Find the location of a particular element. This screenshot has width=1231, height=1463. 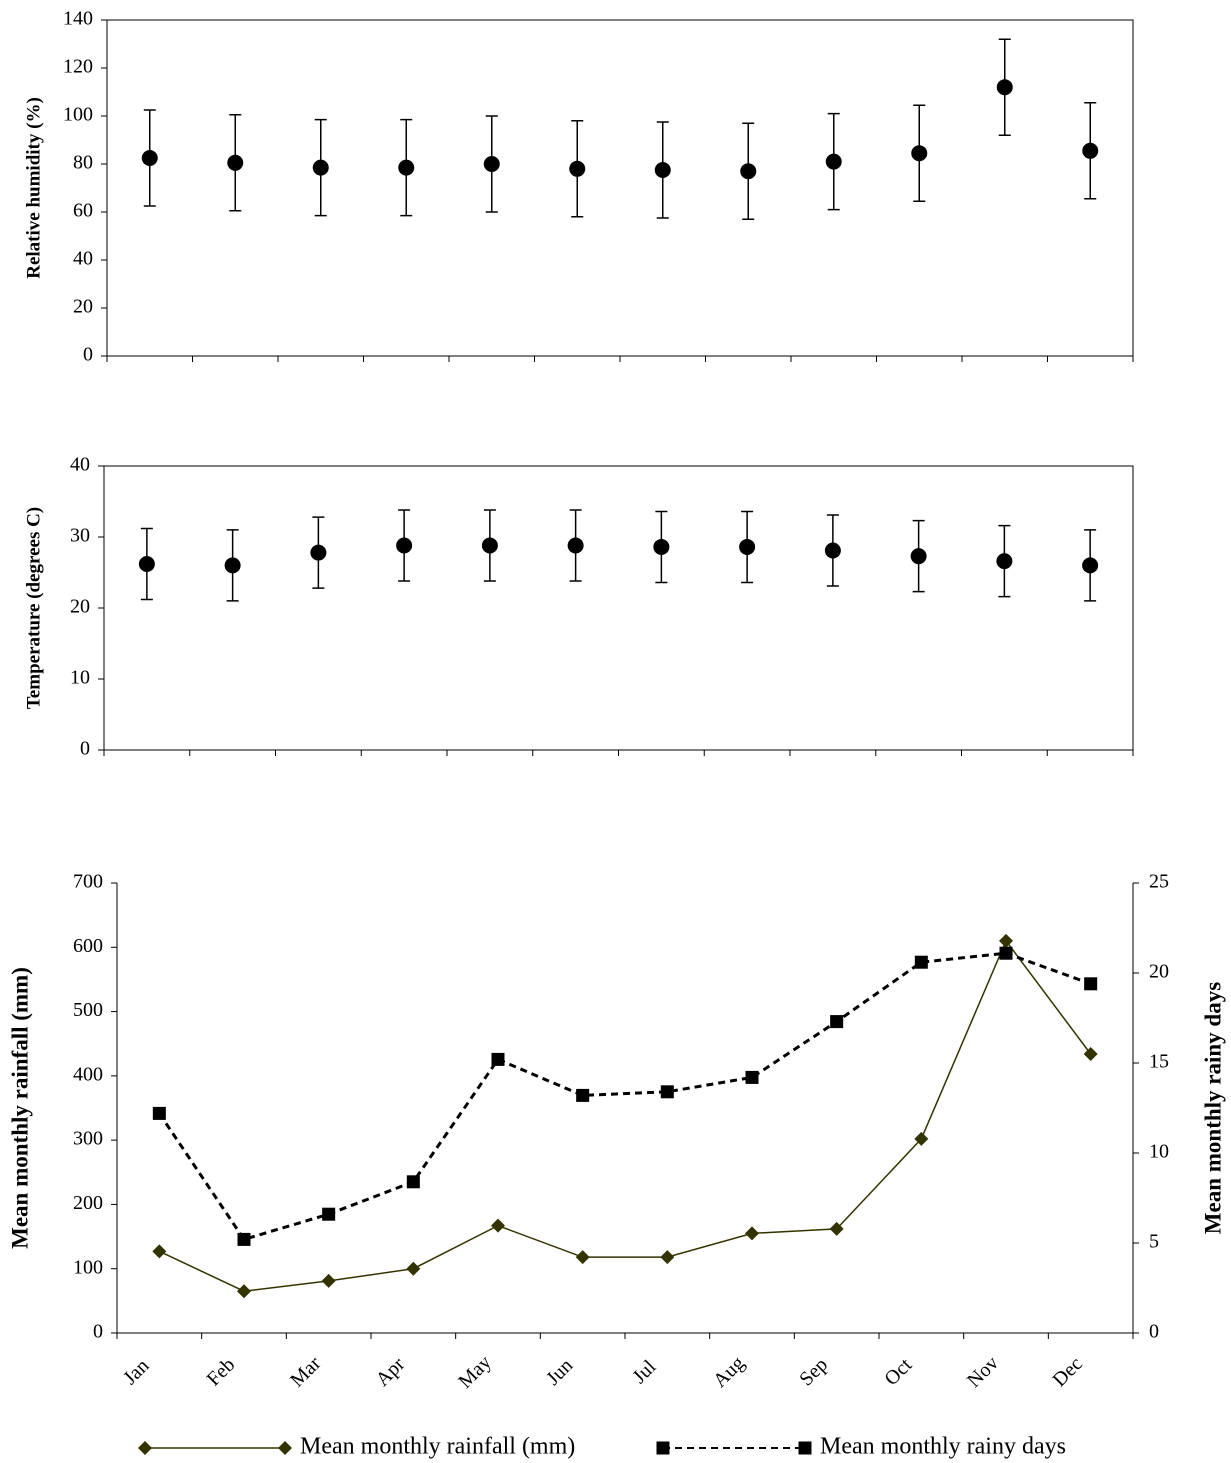

y-axis-label: Mean monthly rainfall (mm) is located at coordinates (19, 1108).